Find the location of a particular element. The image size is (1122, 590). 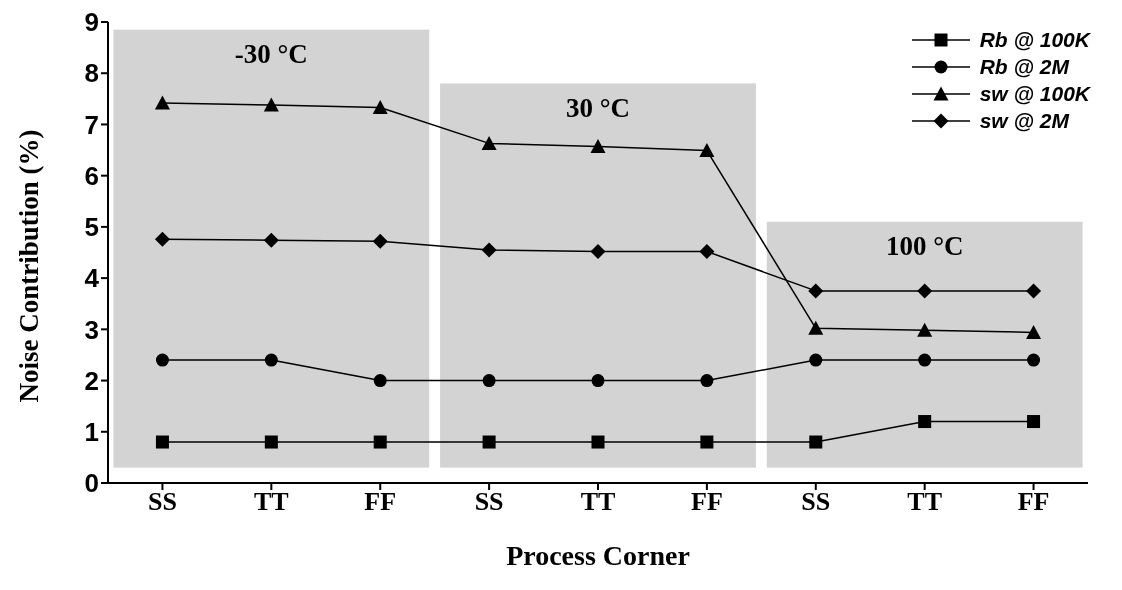

legend-label: sw @ 2M is located at coordinates (1024, 120).